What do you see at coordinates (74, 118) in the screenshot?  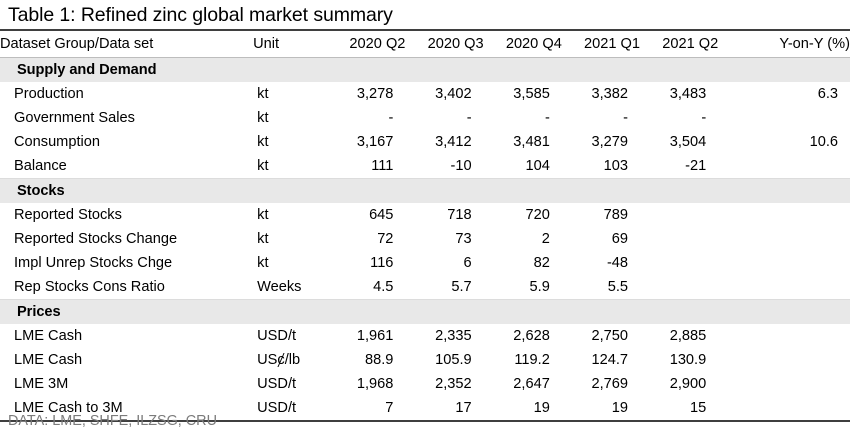 I see `row-label: Government Sales` at bounding box center [74, 118].